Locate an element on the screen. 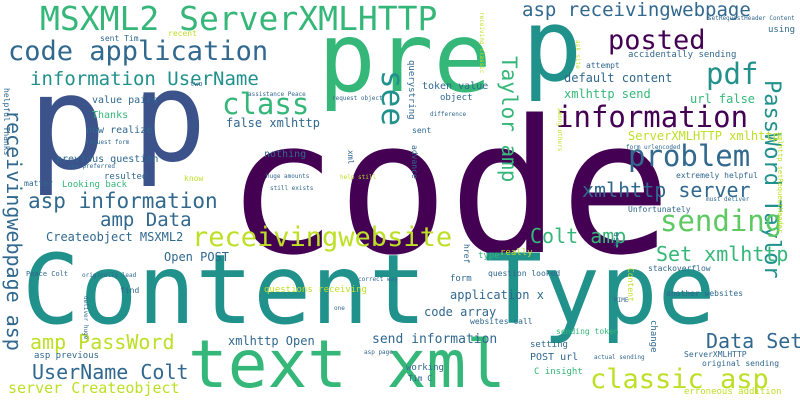  word-colt-amp: Colt amp is located at coordinates (578, 236).